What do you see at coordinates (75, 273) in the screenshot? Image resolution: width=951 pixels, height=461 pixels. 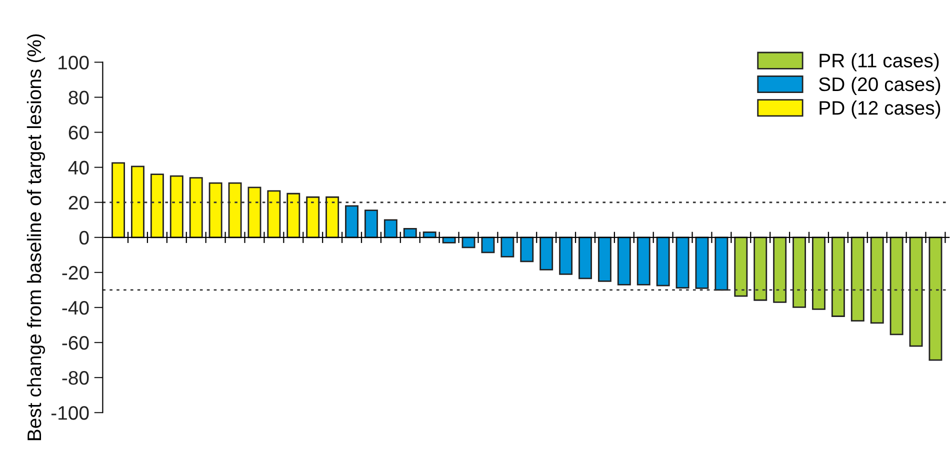 I see `y-tick-label: -20` at bounding box center [75, 273].